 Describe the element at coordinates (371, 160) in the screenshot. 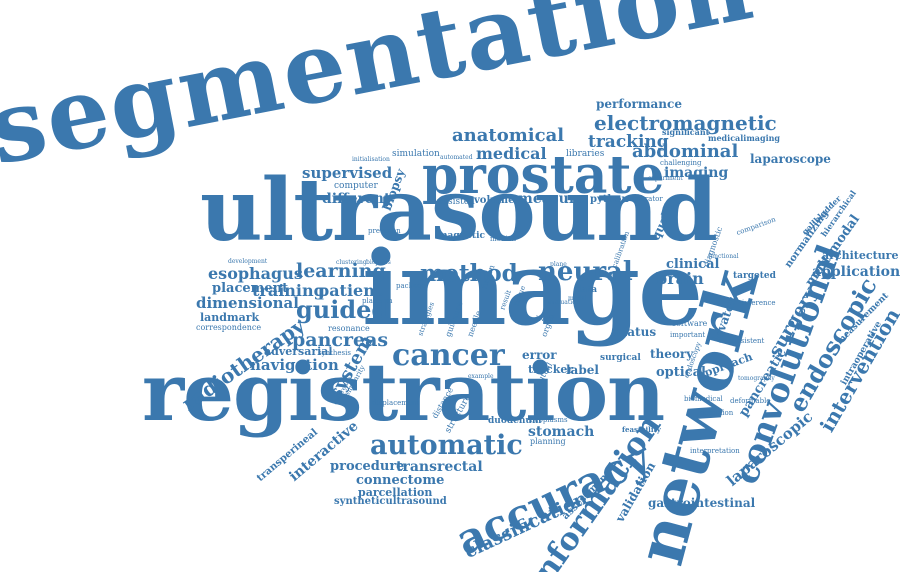

I see `word-initialisation: initialisation` at that location.